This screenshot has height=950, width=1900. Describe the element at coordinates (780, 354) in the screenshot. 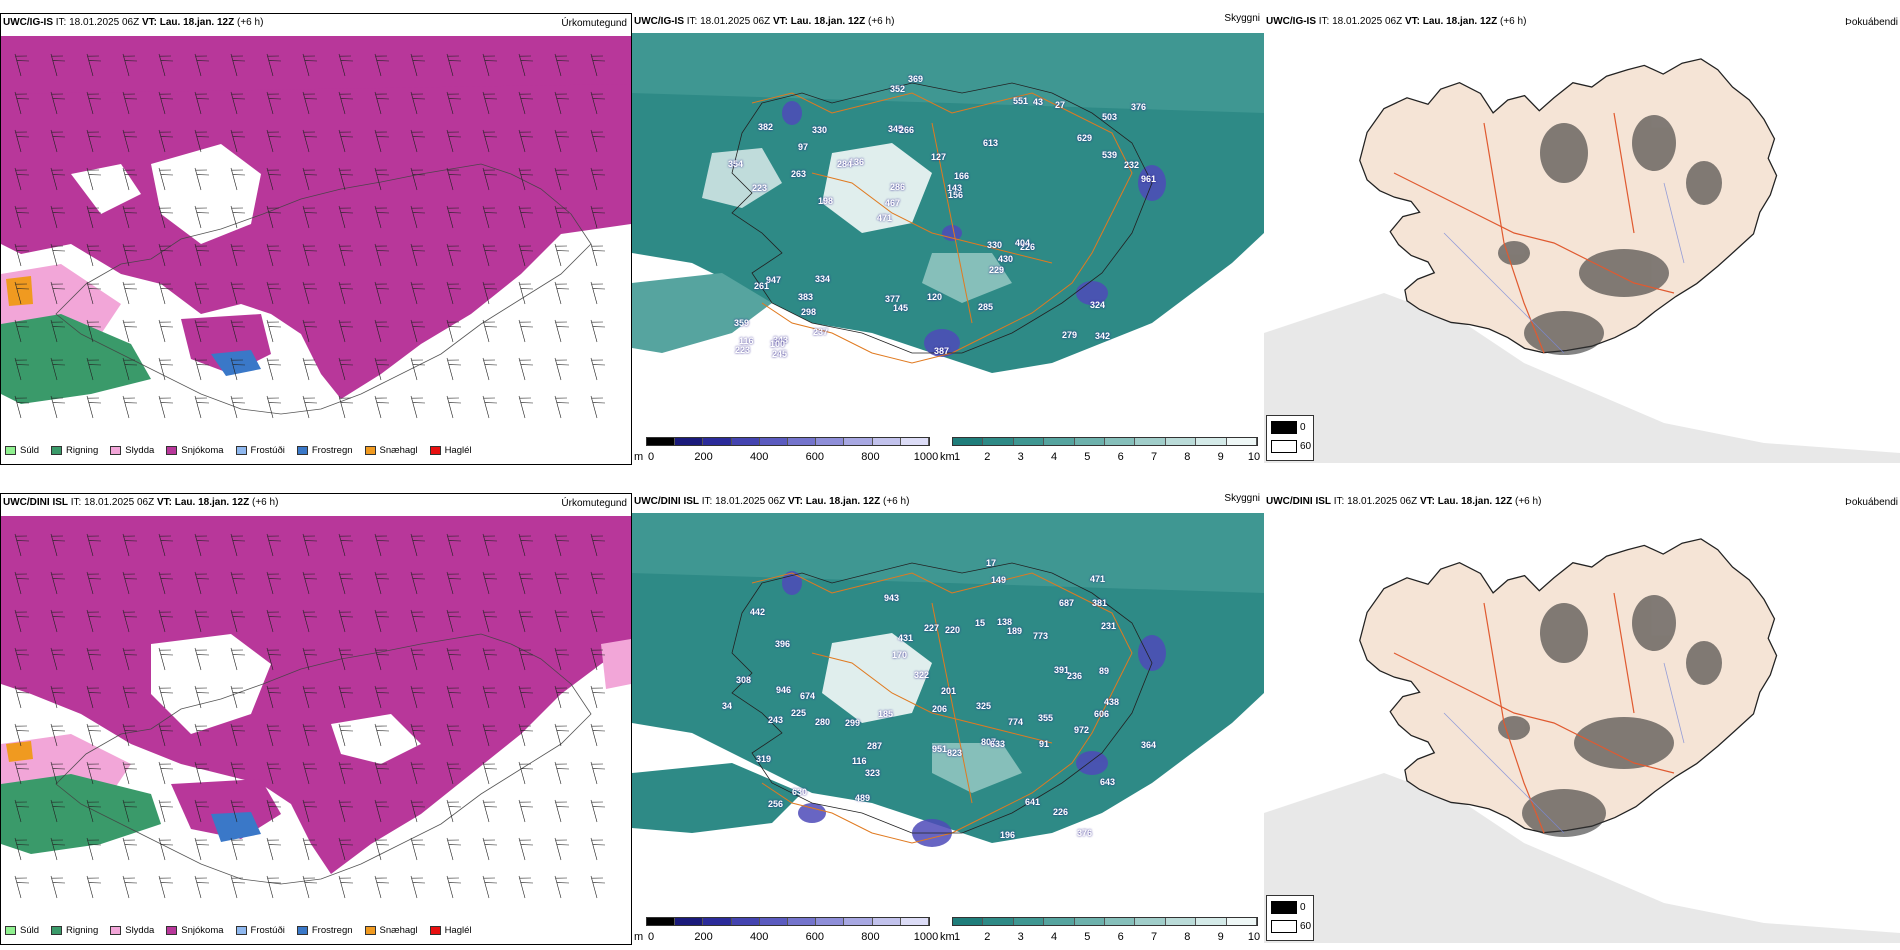

I see `cloud-base-label: 245` at that location.